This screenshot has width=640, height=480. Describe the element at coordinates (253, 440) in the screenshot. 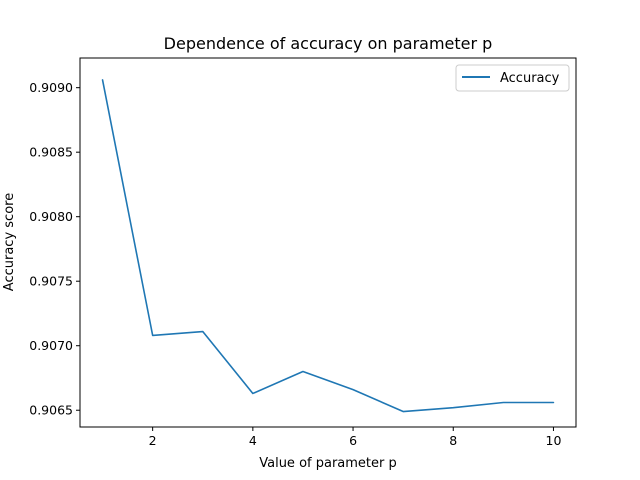

I see `x-tick-label: 4` at that location.